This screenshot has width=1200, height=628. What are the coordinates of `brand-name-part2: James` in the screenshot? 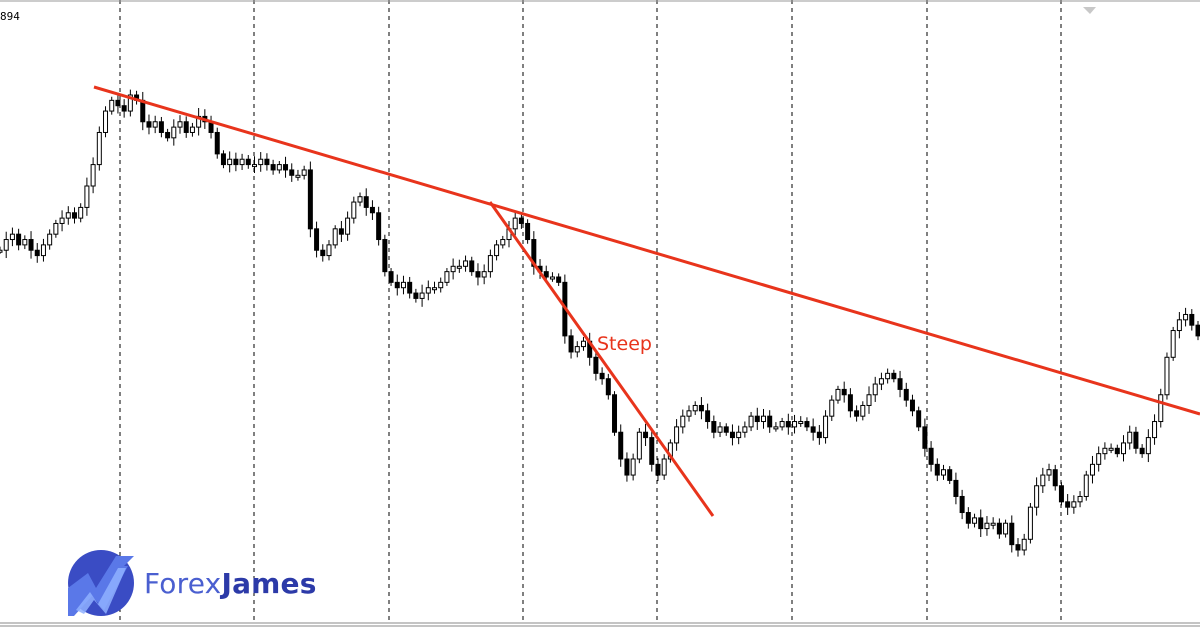 It's located at (269, 583).